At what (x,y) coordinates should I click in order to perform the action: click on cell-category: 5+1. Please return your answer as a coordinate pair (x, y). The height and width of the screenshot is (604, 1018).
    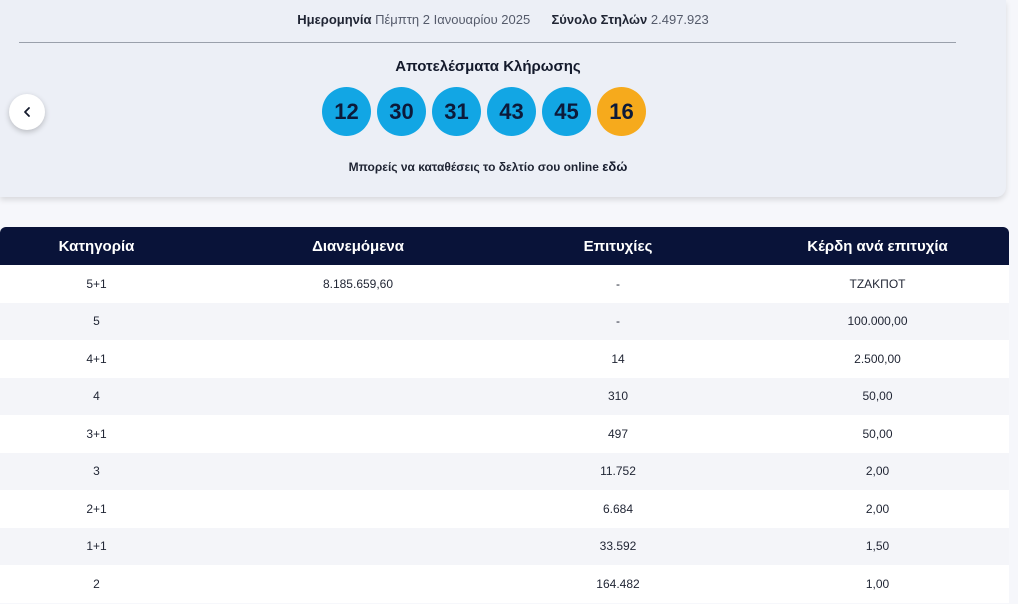
    Looking at the image, I should click on (96, 283).